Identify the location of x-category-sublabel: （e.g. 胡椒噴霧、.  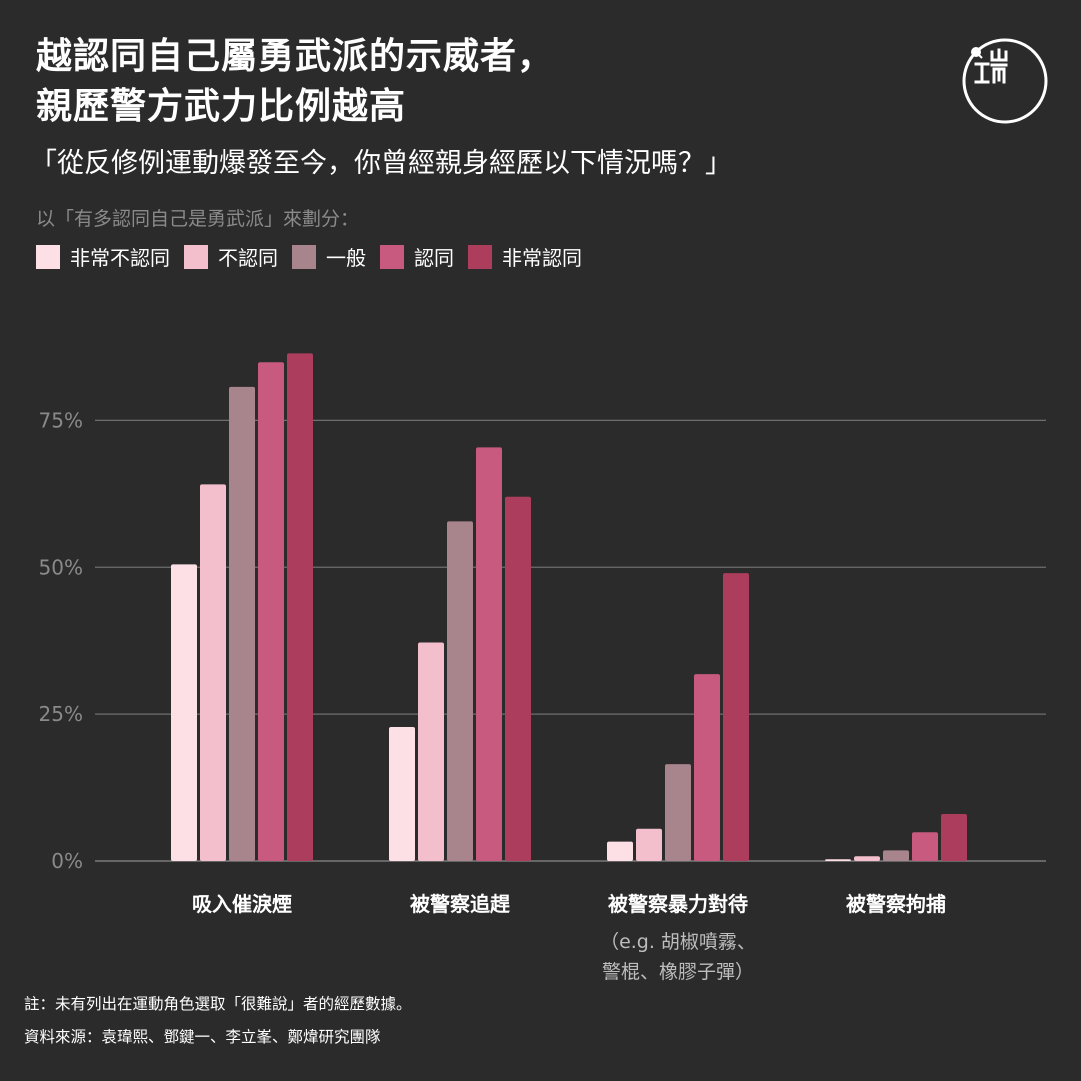
(678, 942).